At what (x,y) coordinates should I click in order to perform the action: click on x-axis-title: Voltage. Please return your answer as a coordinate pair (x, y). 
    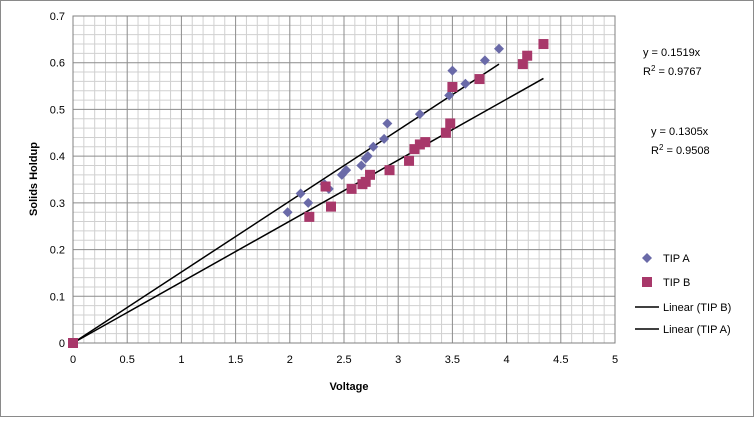
    Looking at the image, I should click on (349, 387).